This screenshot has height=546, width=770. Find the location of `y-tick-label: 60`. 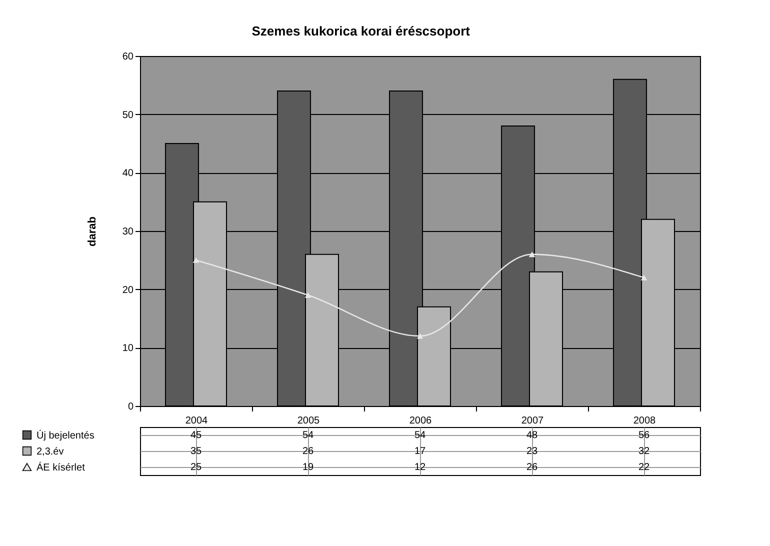

y-tick-label: 60 is located at coordinates (128, 57).